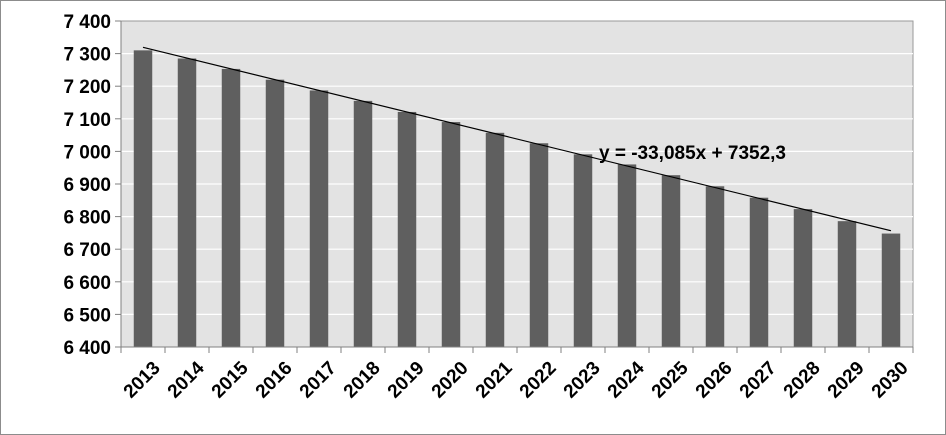 Image resolution: width=946 pixels, height=435 pixels. Describe the element at coordinates (142, 380) in the screenshot. I see `x-tick-label: 2013` at that location.